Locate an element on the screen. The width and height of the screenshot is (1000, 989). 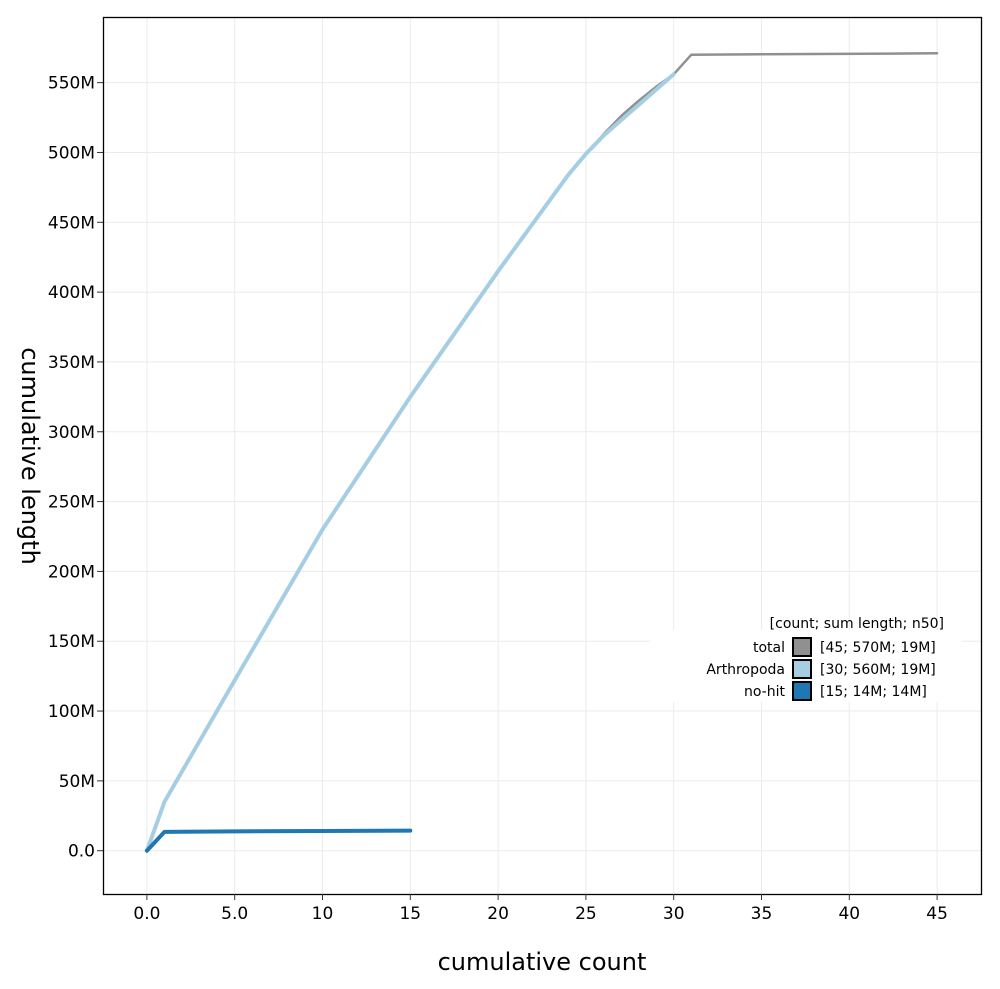
y-tick-label: 100M is located at coordinates (71, 712).